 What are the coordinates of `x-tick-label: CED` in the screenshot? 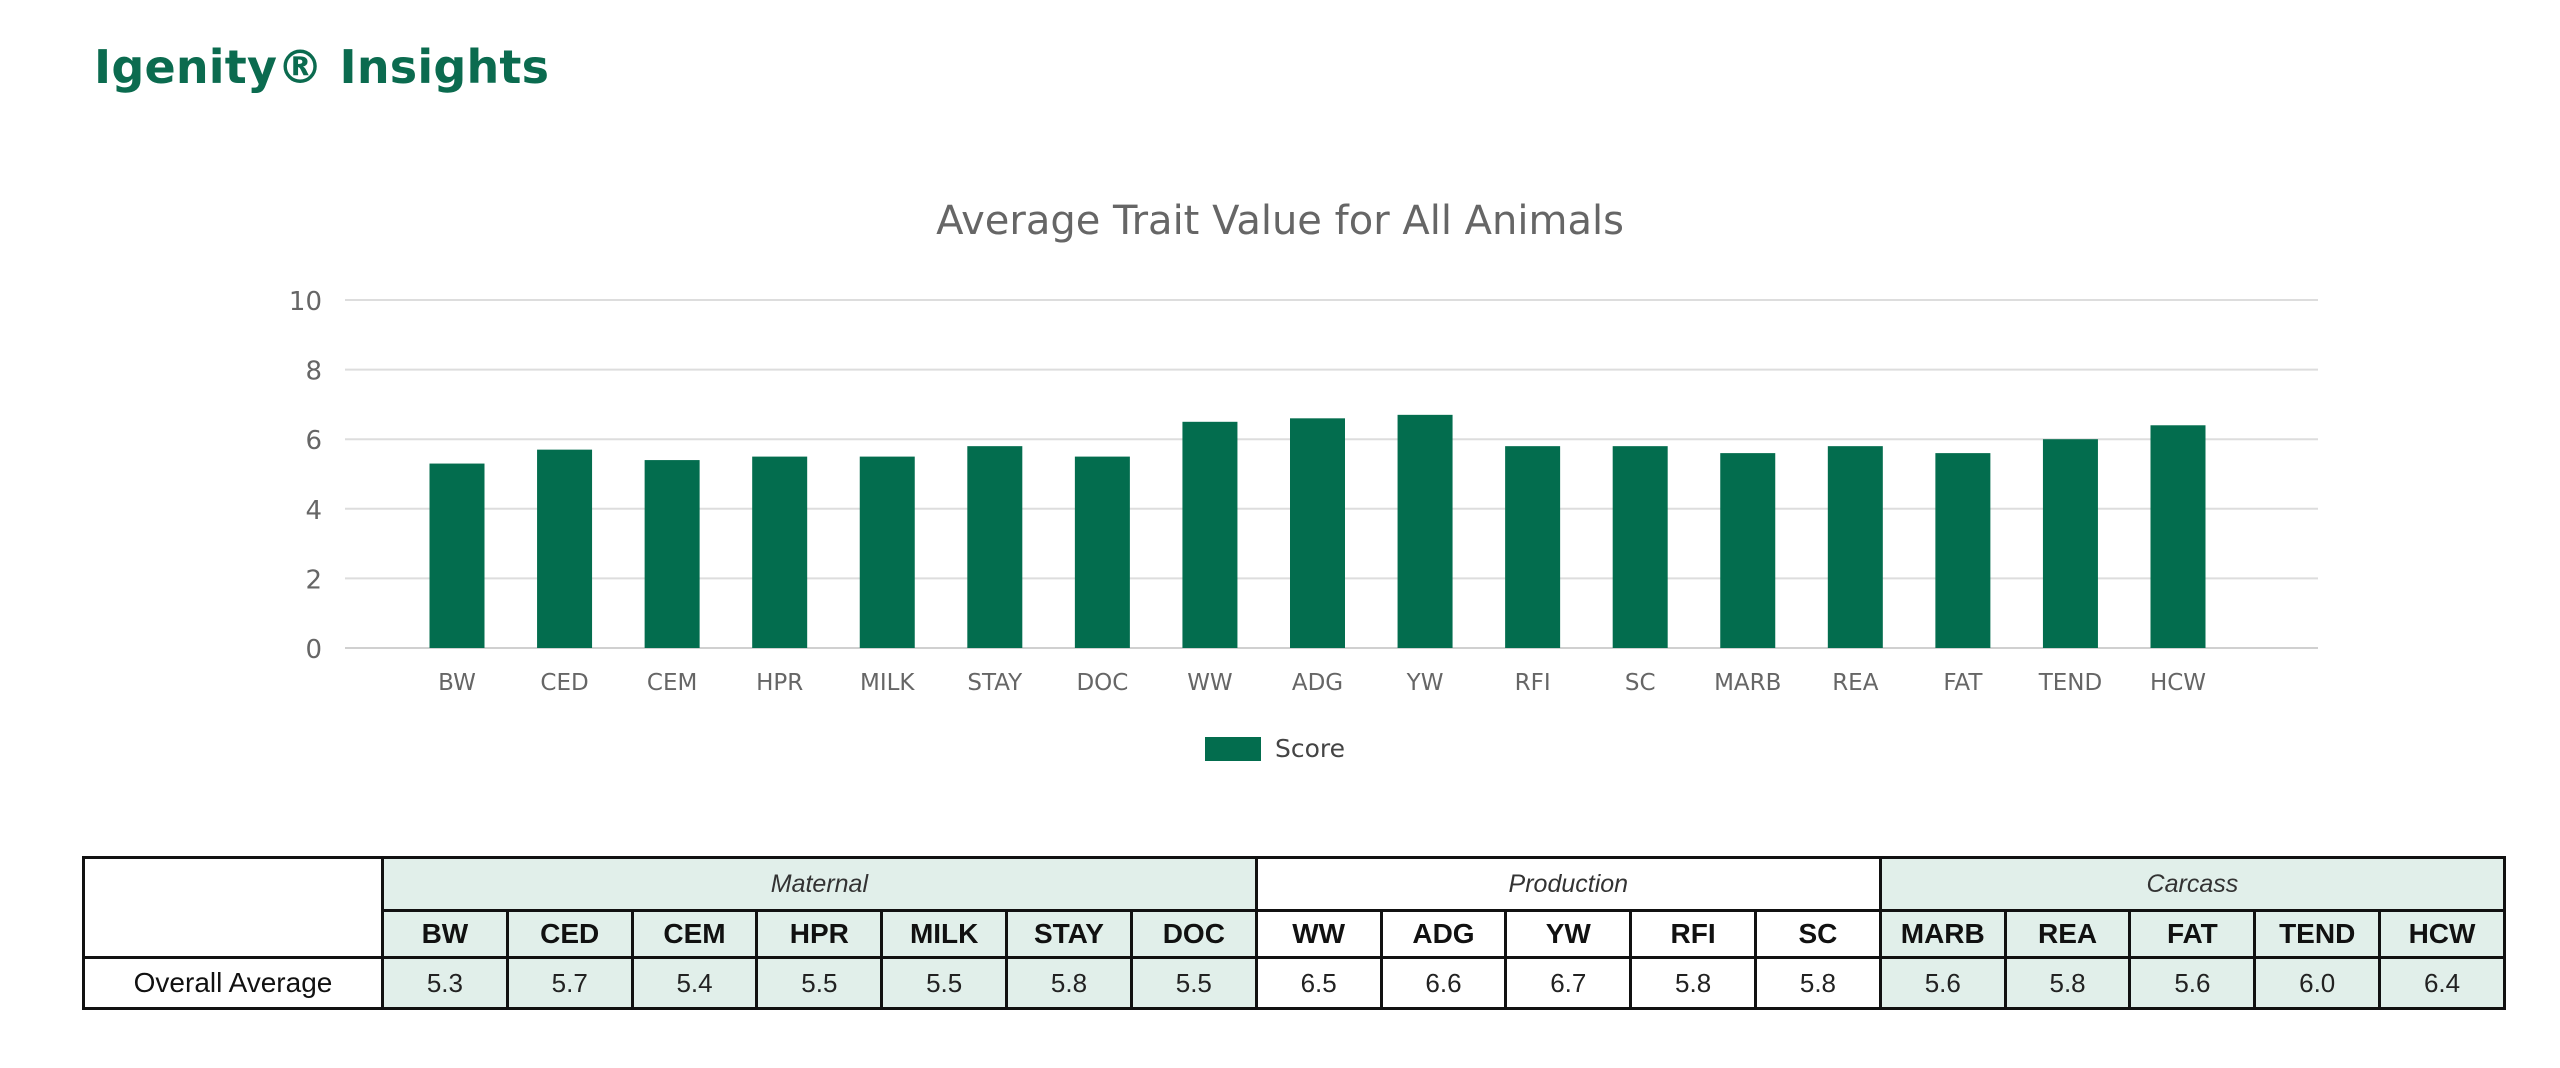 It's located at (564, 683).